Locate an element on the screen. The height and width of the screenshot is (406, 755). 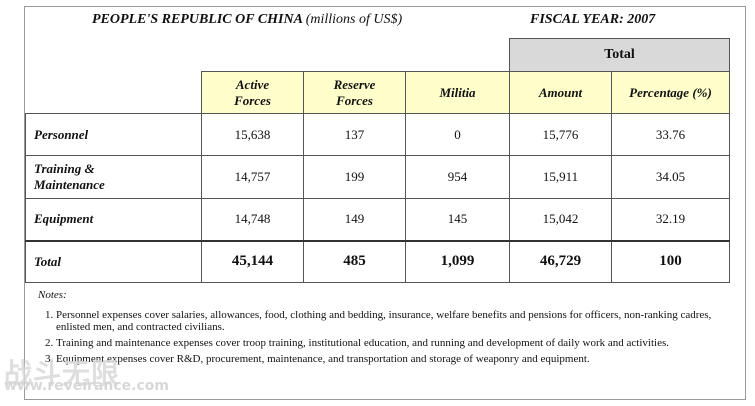
units-text: (millions of US$) is located at coordinates (354, 19).